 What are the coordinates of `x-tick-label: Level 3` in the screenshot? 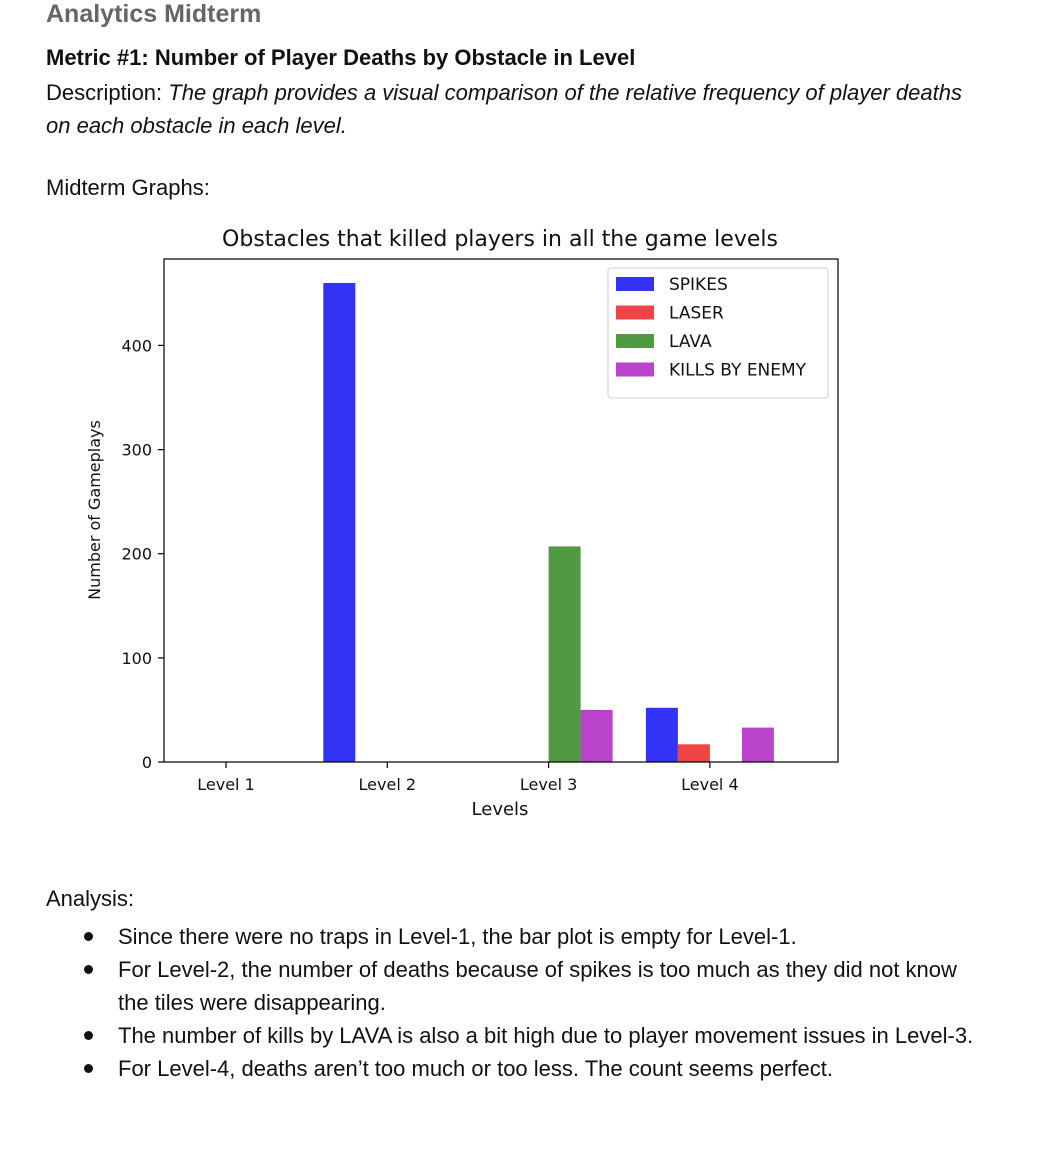 It's located at (549, 784).